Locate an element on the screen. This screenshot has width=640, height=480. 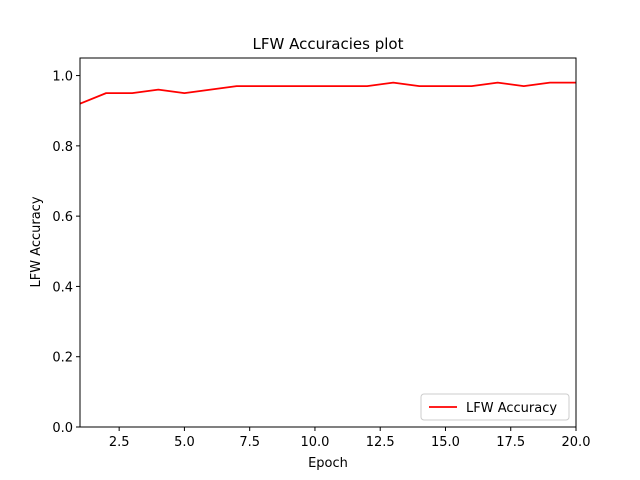
y-tick-label: 1.0 is located at coordinates (62, 77).